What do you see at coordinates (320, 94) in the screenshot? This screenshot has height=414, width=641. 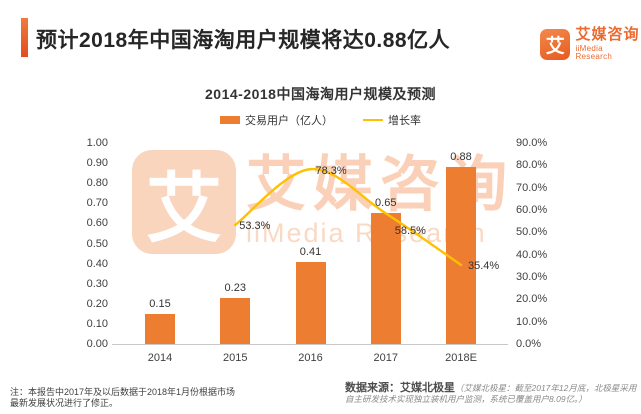 I see `chart-title: 2014-2018中国海淘用户规模及预测` at bounding box center [320, 94].